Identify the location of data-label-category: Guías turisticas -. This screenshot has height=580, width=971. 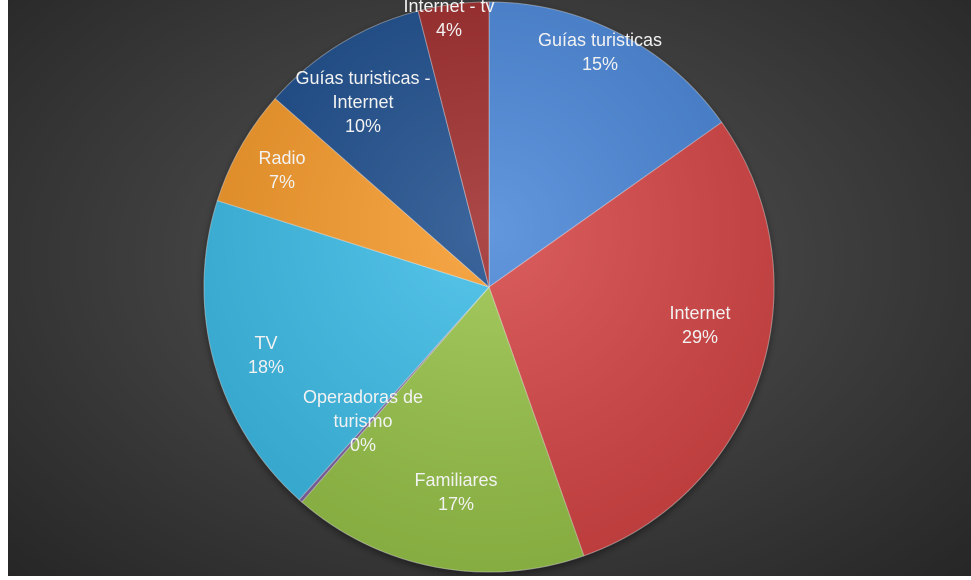
(362, 78).